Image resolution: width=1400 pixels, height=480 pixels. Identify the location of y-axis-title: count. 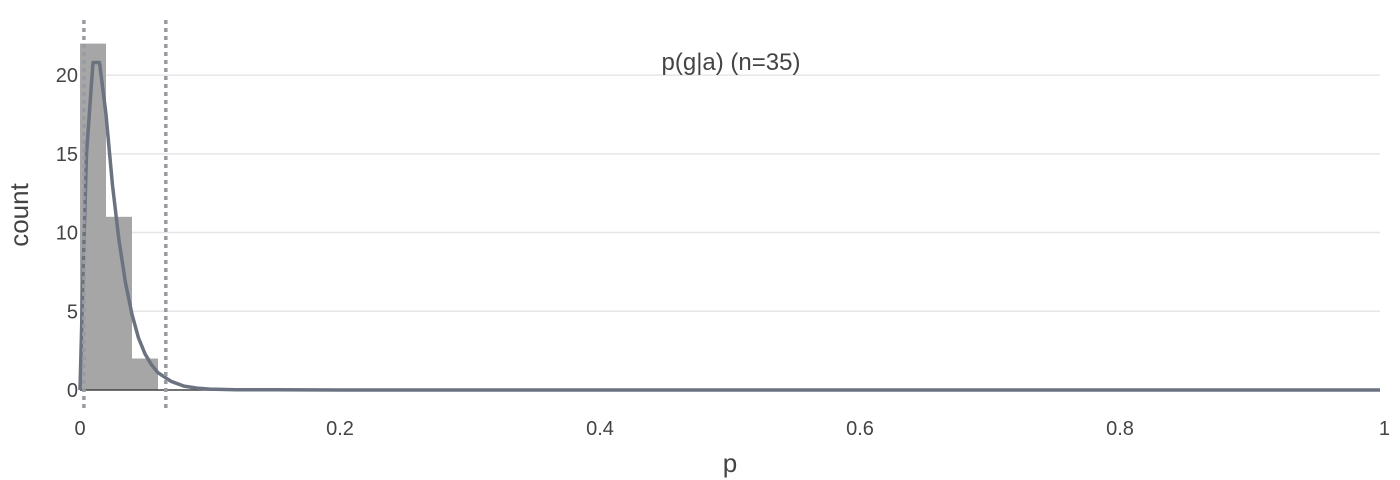
(19, 214).